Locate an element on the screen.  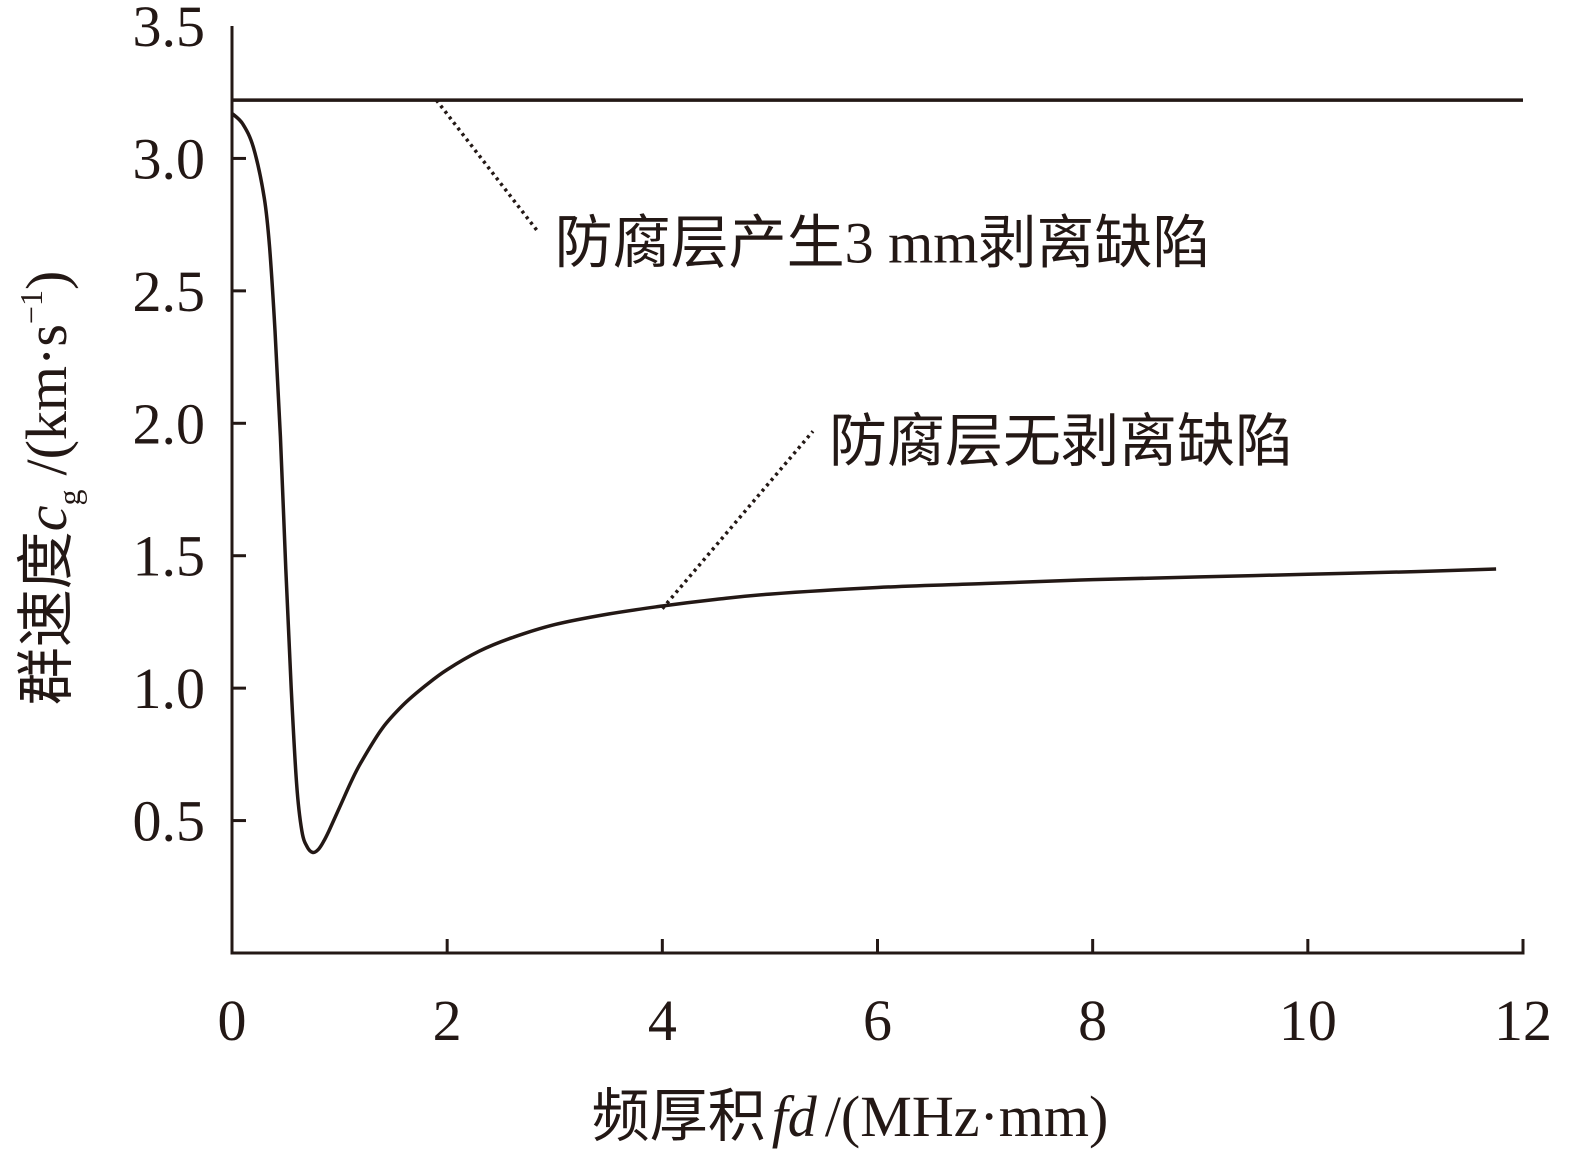
y-axis-title-var: c is located at coordinates (46, 518).